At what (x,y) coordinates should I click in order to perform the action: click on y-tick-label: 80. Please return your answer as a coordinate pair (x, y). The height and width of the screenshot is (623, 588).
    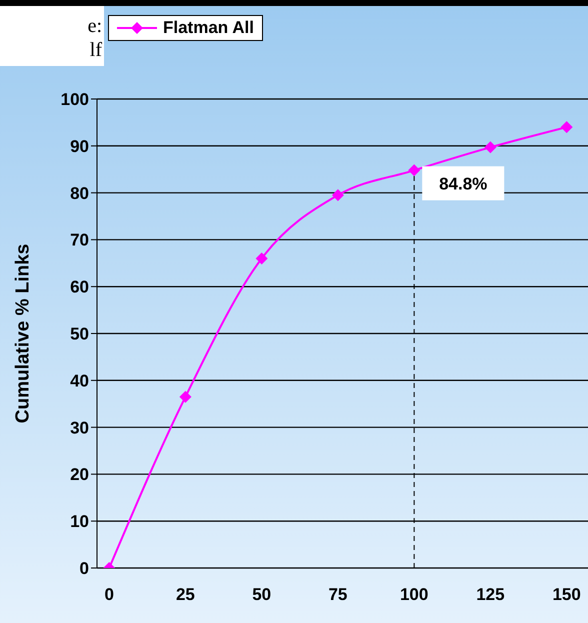
    Looking at the image, I should click on (79, 193).